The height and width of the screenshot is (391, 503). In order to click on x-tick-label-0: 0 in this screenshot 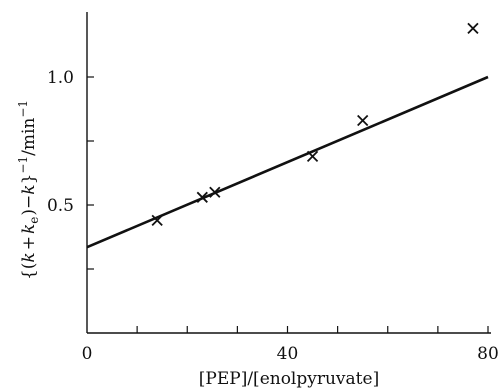, I will do `click(87, 354)`.